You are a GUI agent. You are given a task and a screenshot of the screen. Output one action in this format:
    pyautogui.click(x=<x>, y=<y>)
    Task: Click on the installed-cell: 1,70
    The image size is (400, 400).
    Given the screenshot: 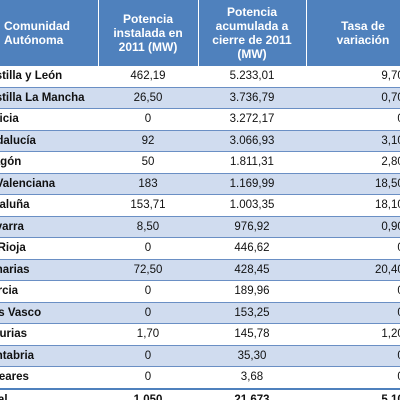 What is the action you would take?
    pyautogui.click(x=148, y=334)
    